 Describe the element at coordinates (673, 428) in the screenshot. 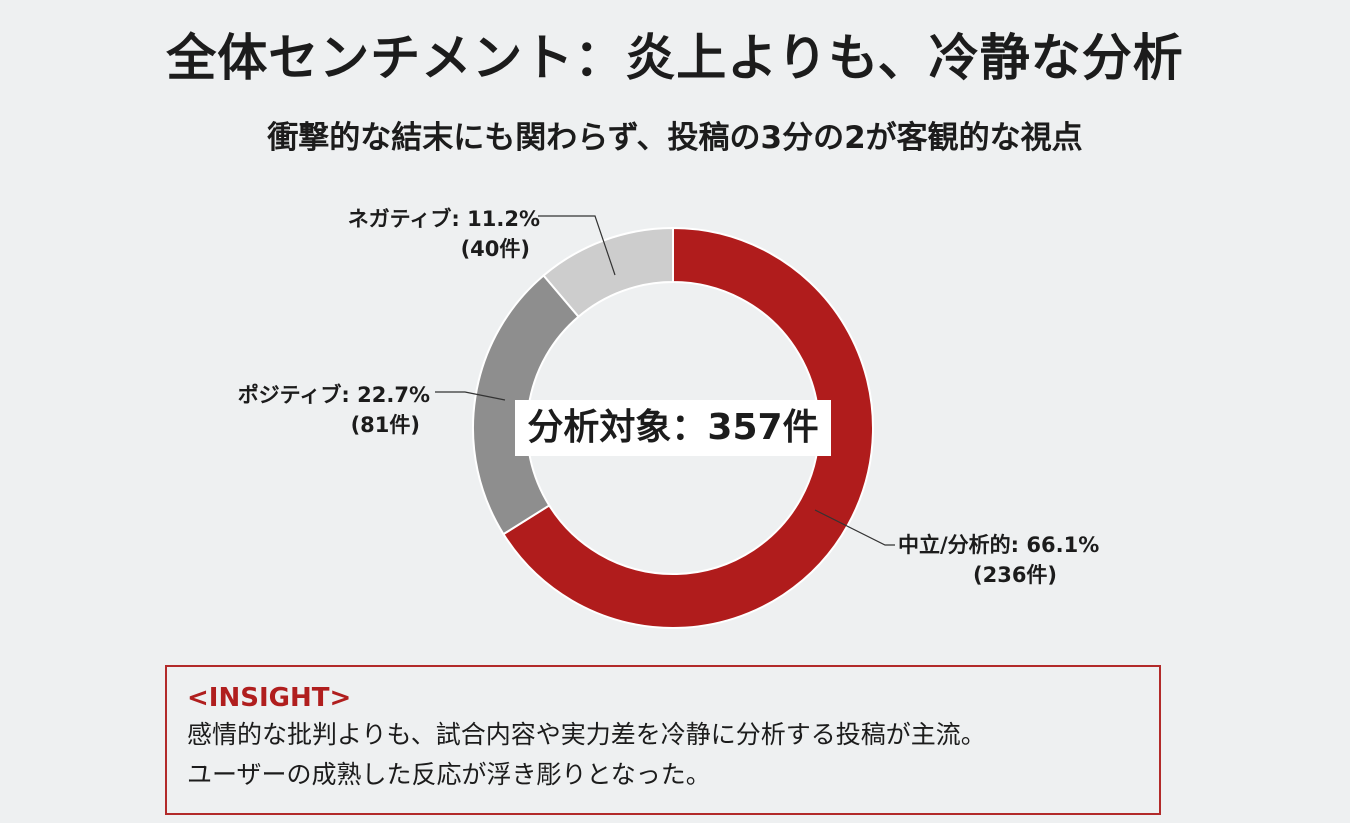

I see `donut-center-label: 分析対象：357件` at that location.